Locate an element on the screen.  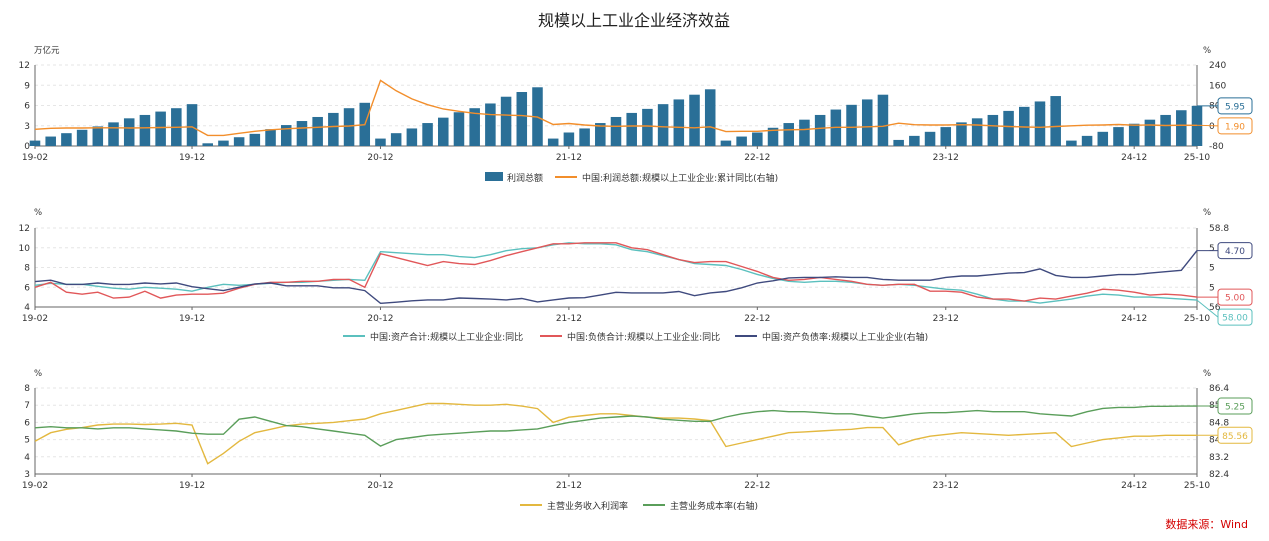
legend-label: 主营业务成本率(右轴) is located at coordinates (714, 506).